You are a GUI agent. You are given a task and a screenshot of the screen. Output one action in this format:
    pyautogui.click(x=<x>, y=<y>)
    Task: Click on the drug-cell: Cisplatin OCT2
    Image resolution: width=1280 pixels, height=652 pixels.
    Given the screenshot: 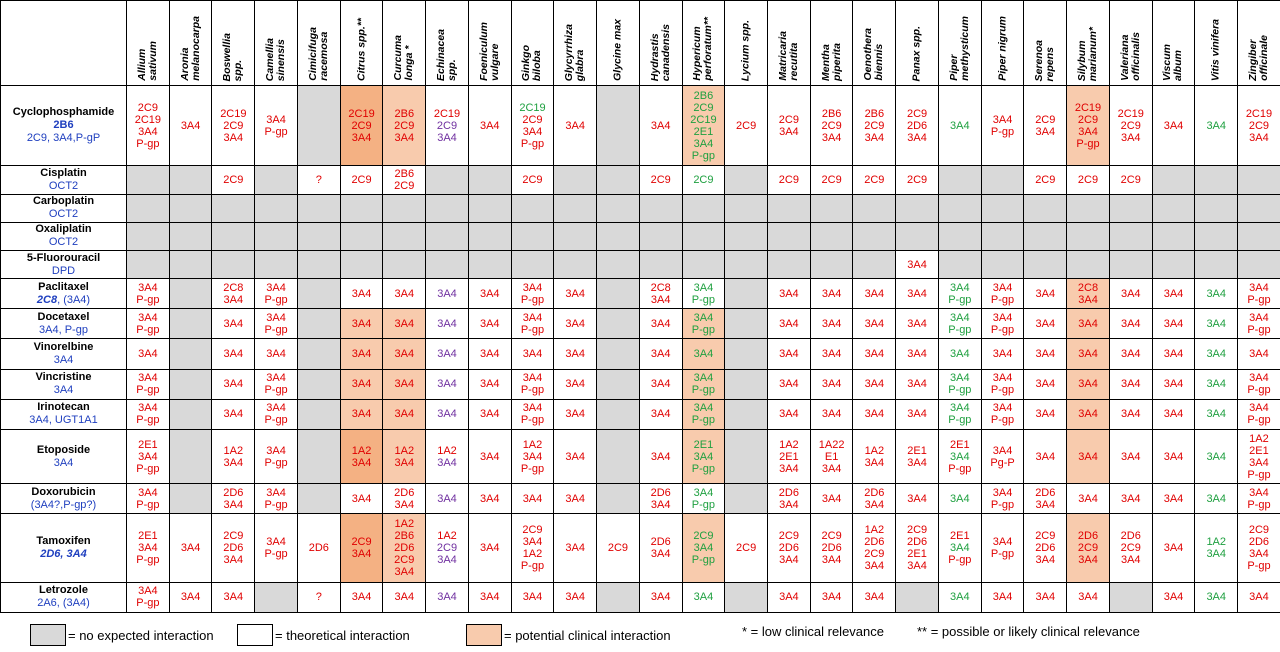 What is the action you would take?
    pyautogui.click(x=63, y=180)
    